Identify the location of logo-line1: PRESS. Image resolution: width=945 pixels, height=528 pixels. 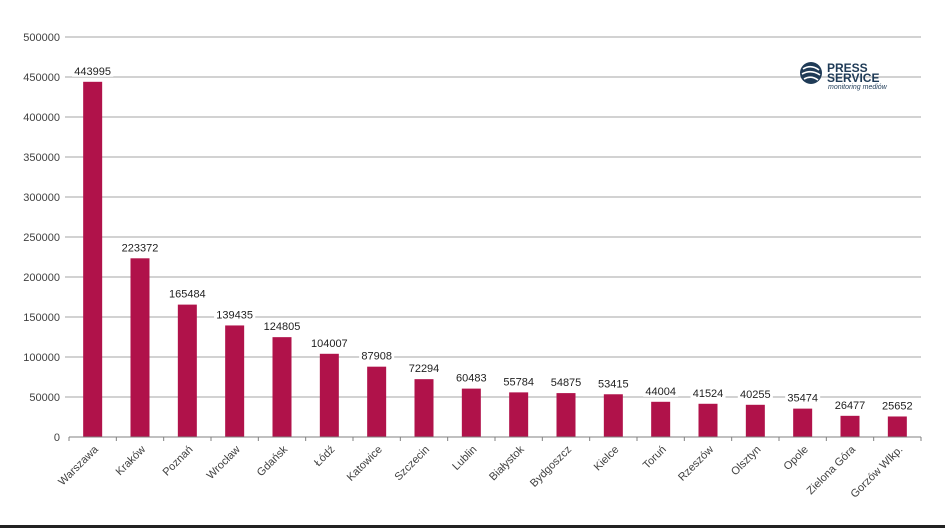
(847, 68).